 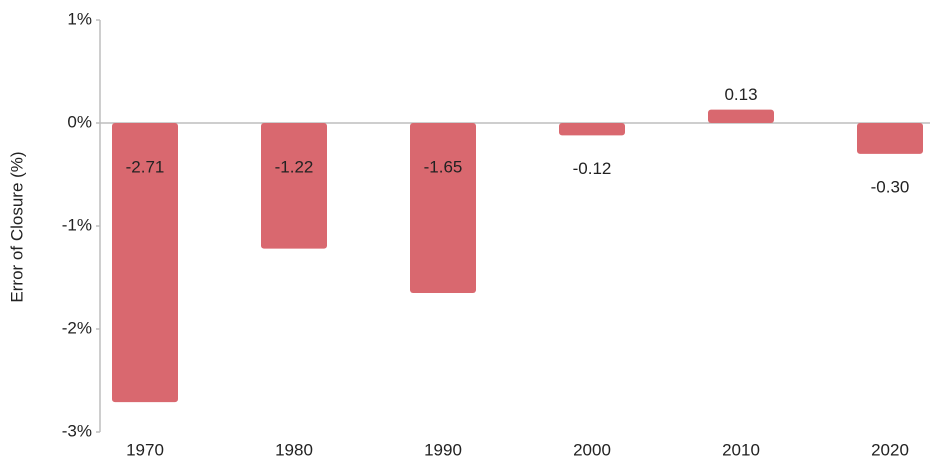 What do you see at coordinates (294, 449) in the screenshot?
I see `x-tick-label: 1980` at bounding box center [294, 449].